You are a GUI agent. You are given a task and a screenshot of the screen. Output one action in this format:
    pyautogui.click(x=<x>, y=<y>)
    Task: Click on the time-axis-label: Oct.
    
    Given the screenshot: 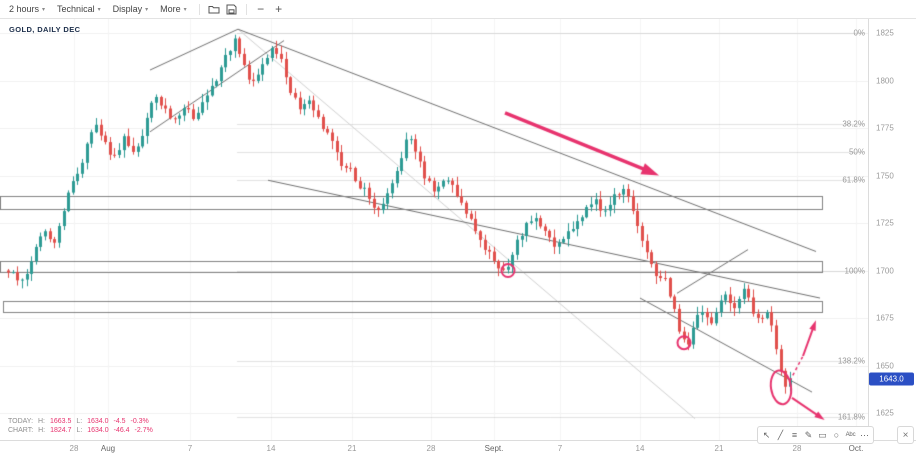 What is the action you would take?
    pyautogui.click(x=856, y=448)
    